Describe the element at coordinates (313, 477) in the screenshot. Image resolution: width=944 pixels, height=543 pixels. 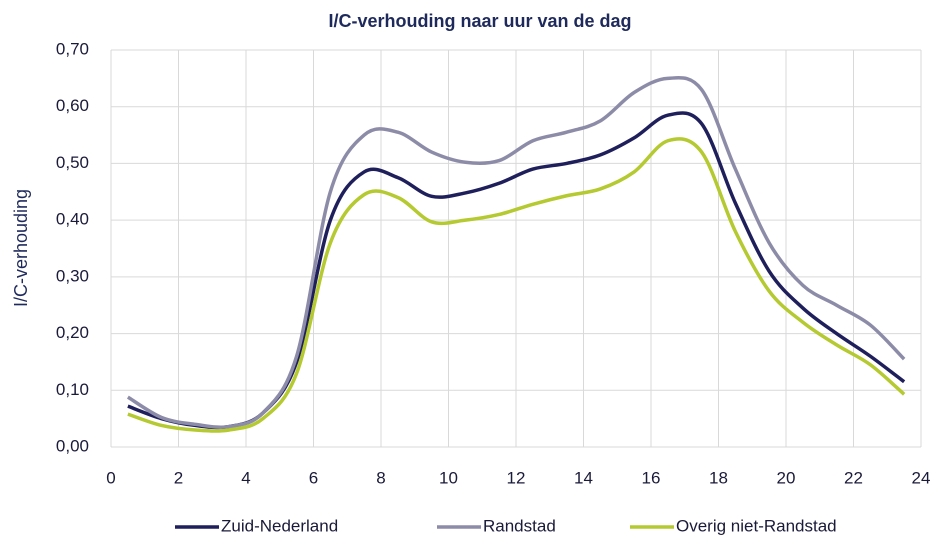
I see `x-tick-label: 6` at that location.